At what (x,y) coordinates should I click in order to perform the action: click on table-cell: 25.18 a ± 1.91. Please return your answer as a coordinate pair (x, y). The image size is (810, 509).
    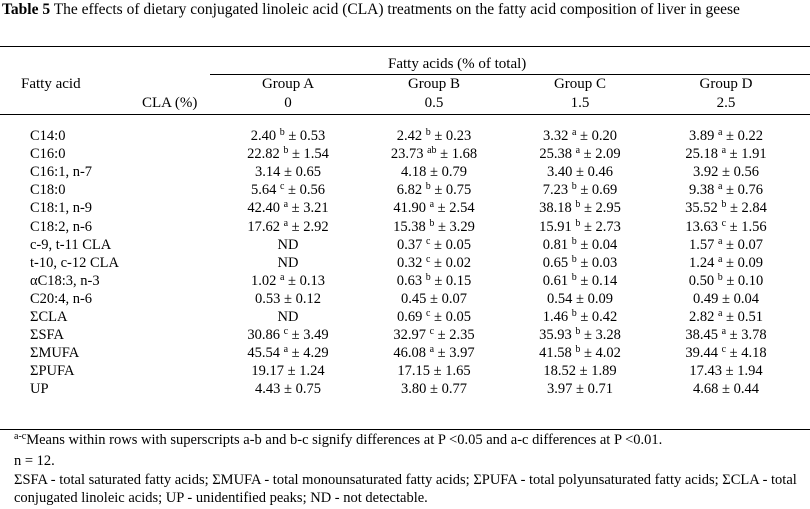
    Looking at the image, I should click on (726, 154).